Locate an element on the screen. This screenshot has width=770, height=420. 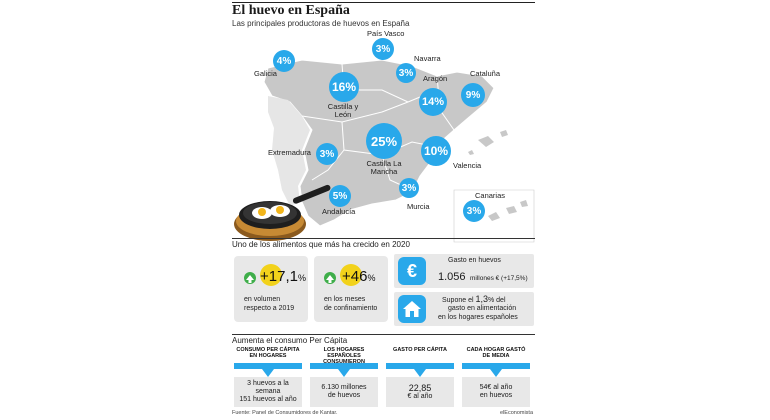
aragon-label: Aragón is located at coordinates (435, 78).